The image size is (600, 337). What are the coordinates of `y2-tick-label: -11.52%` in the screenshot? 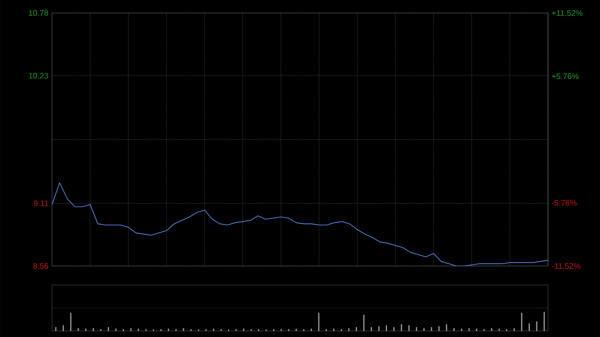 It's located at (566, 266).